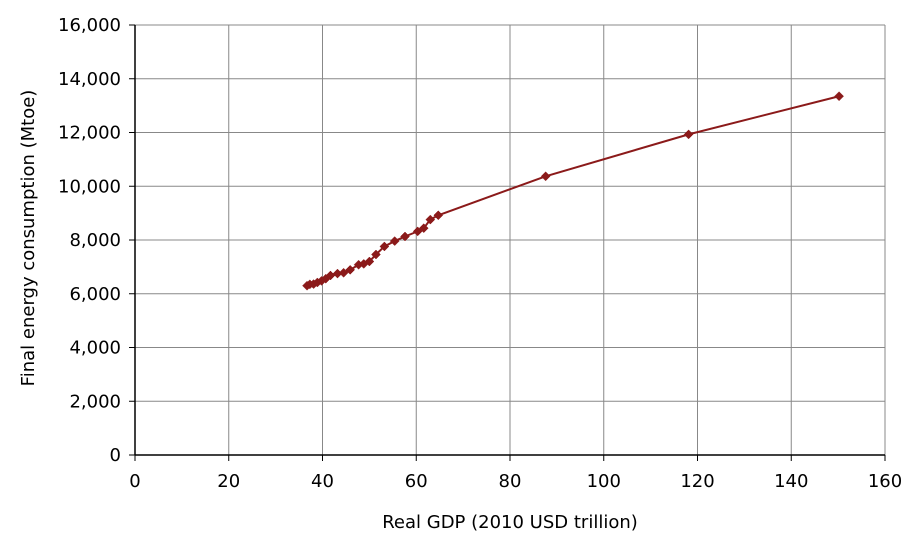  I want to click on y-tick-label: 0, so click(115, 455).